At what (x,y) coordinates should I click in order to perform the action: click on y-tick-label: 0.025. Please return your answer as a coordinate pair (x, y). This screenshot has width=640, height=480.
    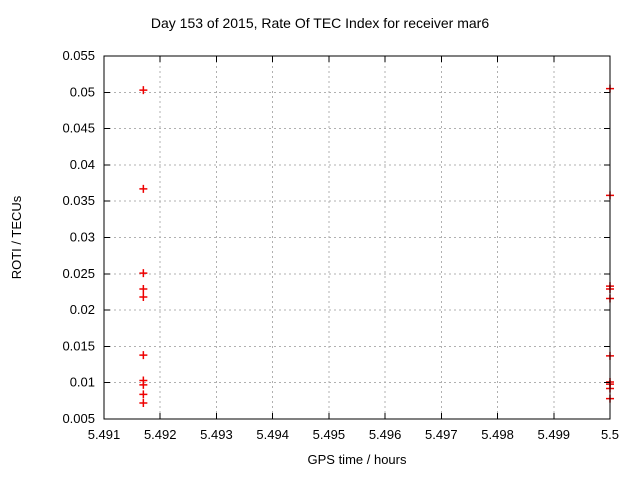
    Looking at the image, I should click on (78, 273).